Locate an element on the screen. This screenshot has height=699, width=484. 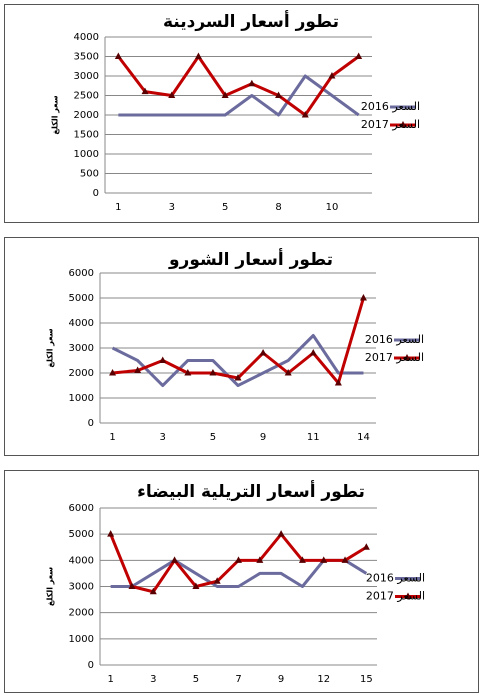
chart-title: تطور أسعار الشورو is located at coordinates (250, 259).